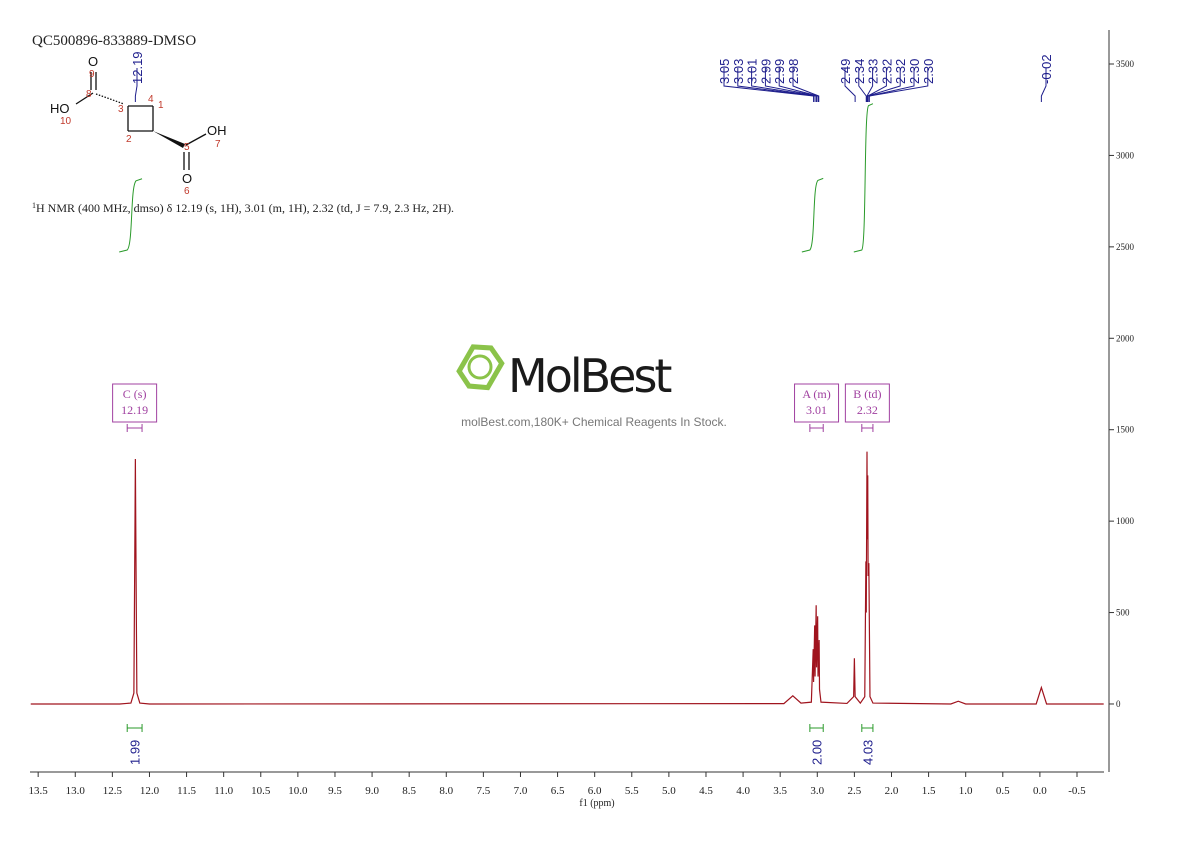 The image size is (1190, 841). I want to click on brand: MolBest, so click(589, 376).